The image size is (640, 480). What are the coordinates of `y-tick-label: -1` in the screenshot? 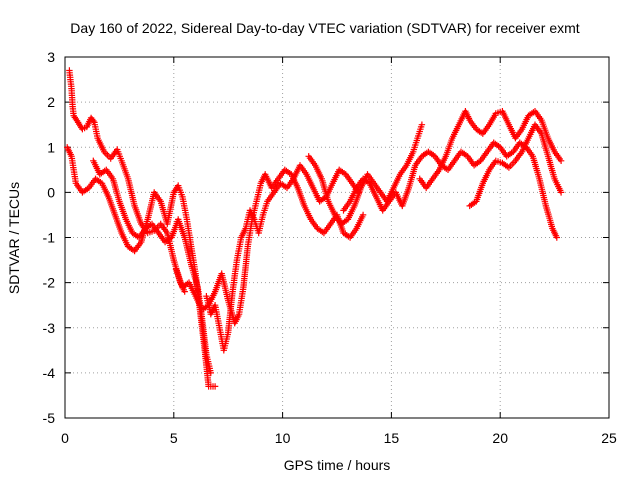 It's located at (49, 238).